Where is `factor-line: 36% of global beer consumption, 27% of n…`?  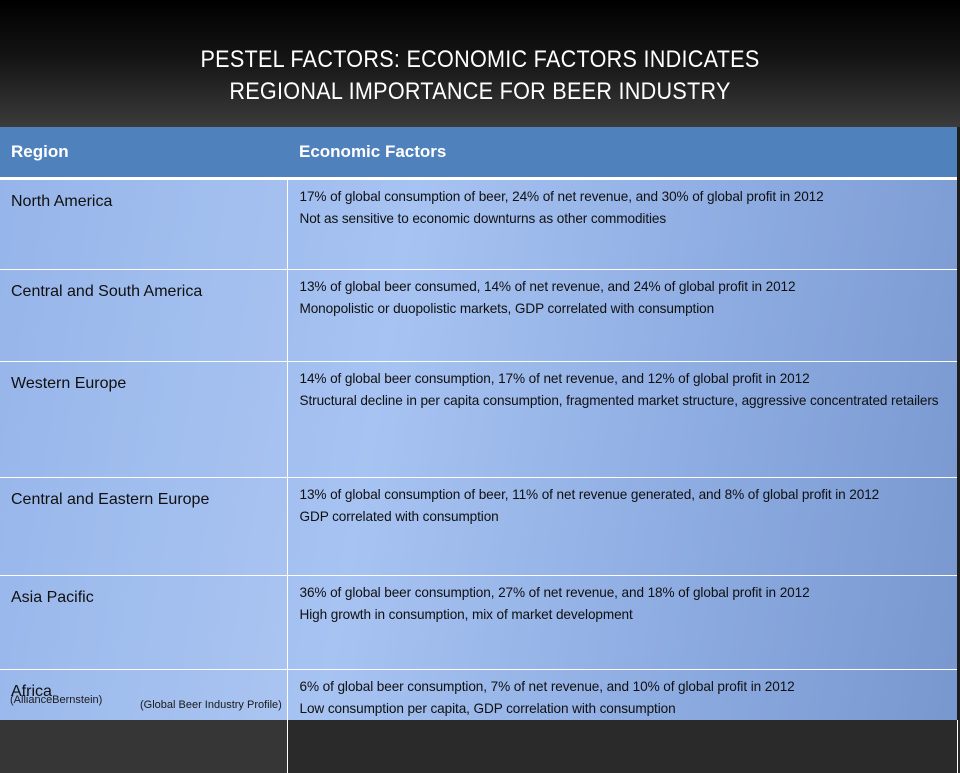 factor-line: 36% of global beer consumption, 27% of n… is located at coordinates (624, 593).